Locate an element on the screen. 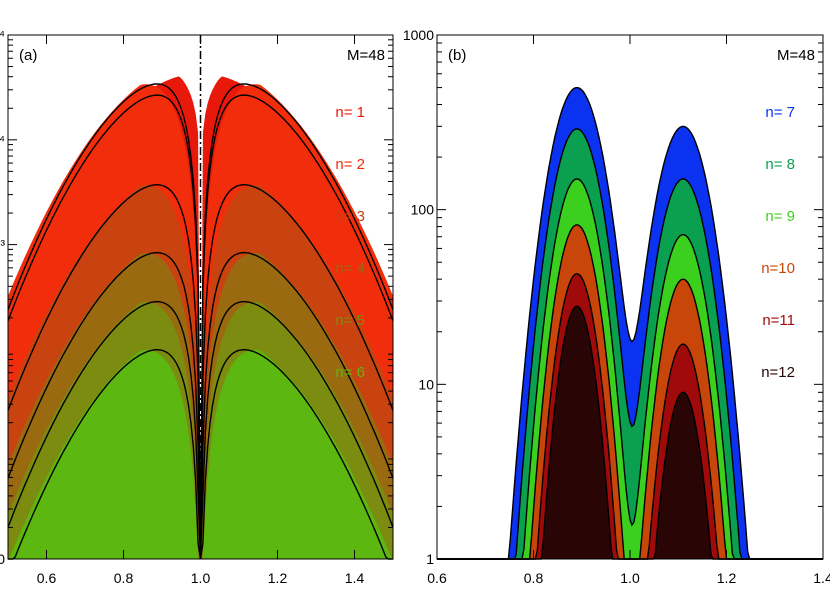  y-tick-label: 10³ is located at coordinates (2, 245).